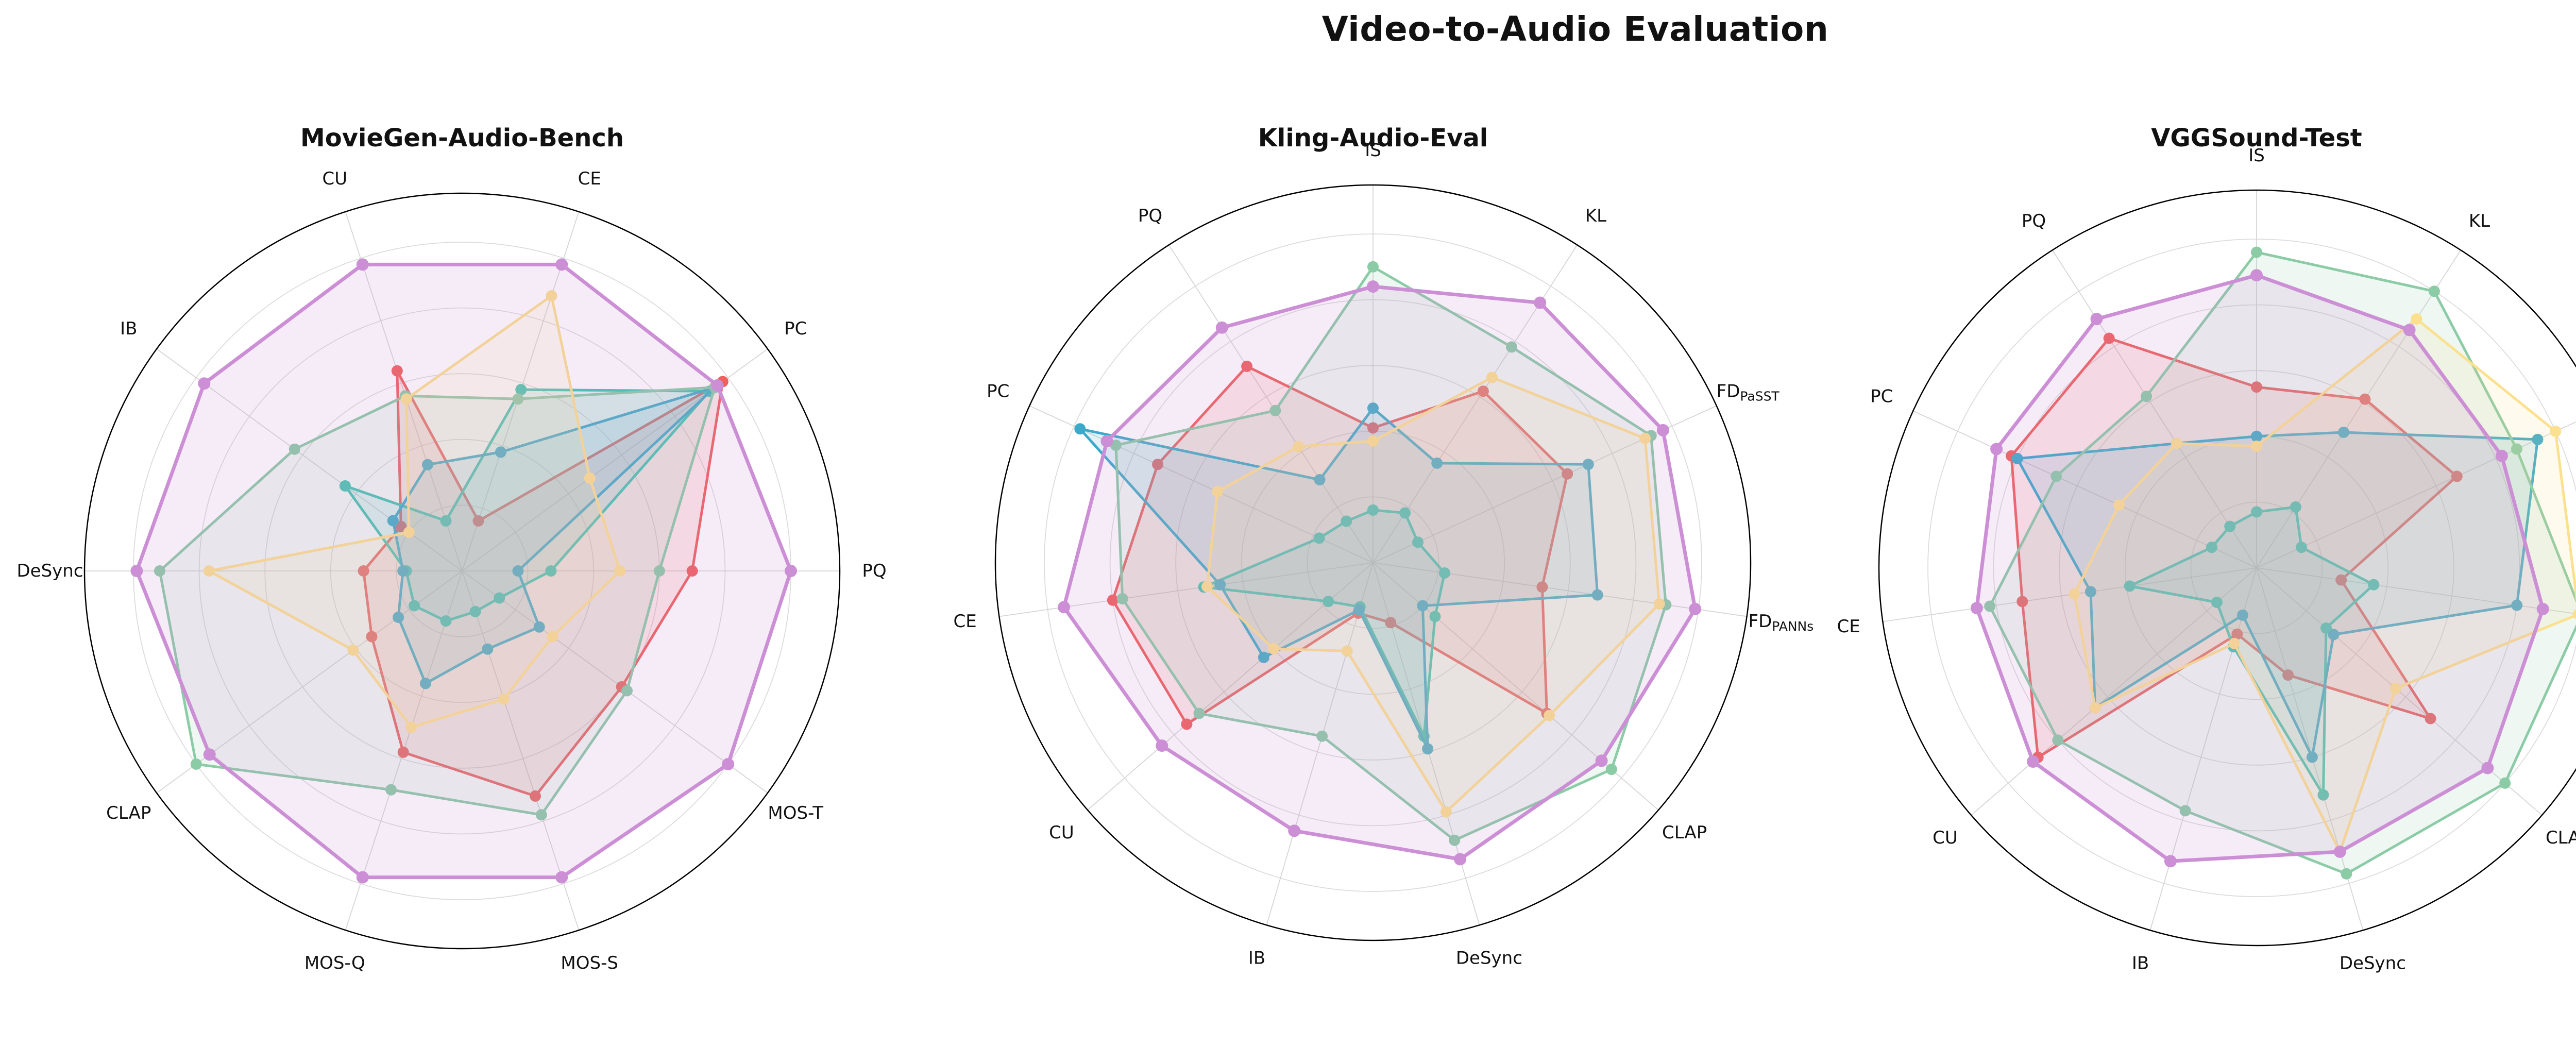 Image resolution: width=2576 pixels, height=1045 pixels. Describe the element at coordinates (589, 963) in the screenshot. I see `axis-label-mos-s: MOS-S` at that location.